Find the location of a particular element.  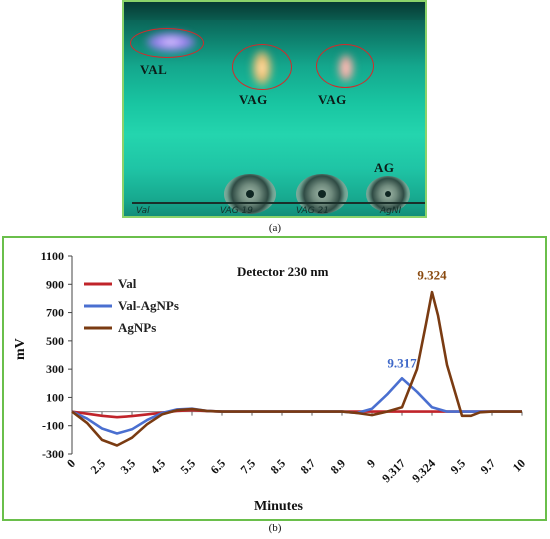

legend: Val Val-AgNPs AgNPs is located at coordinates (131, 305).